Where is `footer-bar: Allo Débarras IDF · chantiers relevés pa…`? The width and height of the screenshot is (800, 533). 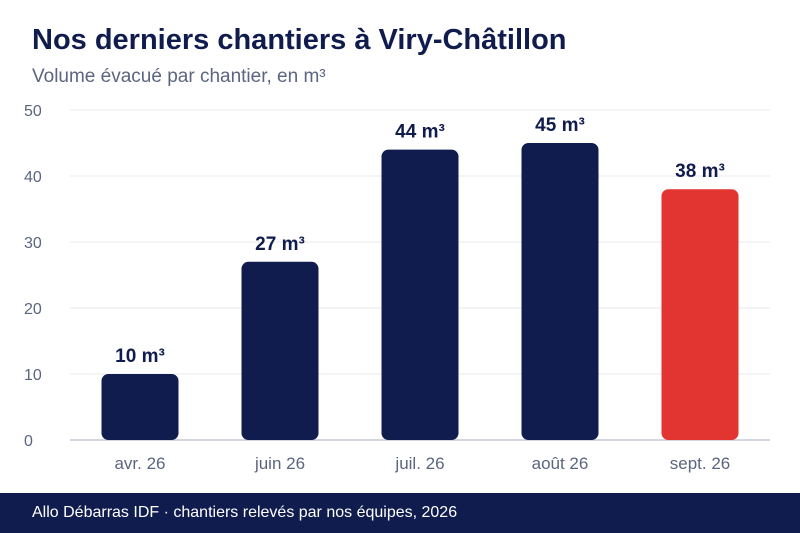
footer-bar: Allo Débarras IDF · chantiers relevés pa… is located at coordinates (400, 513).